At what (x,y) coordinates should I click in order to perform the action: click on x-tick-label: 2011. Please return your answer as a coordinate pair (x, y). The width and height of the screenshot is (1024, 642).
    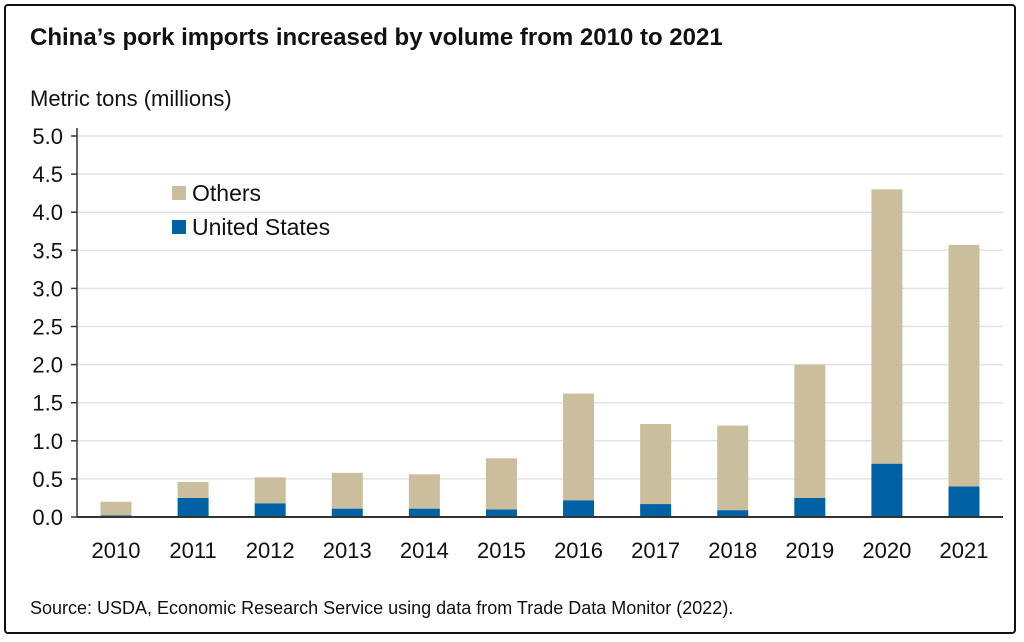
    Looking at the image, I should click on (192, 550).